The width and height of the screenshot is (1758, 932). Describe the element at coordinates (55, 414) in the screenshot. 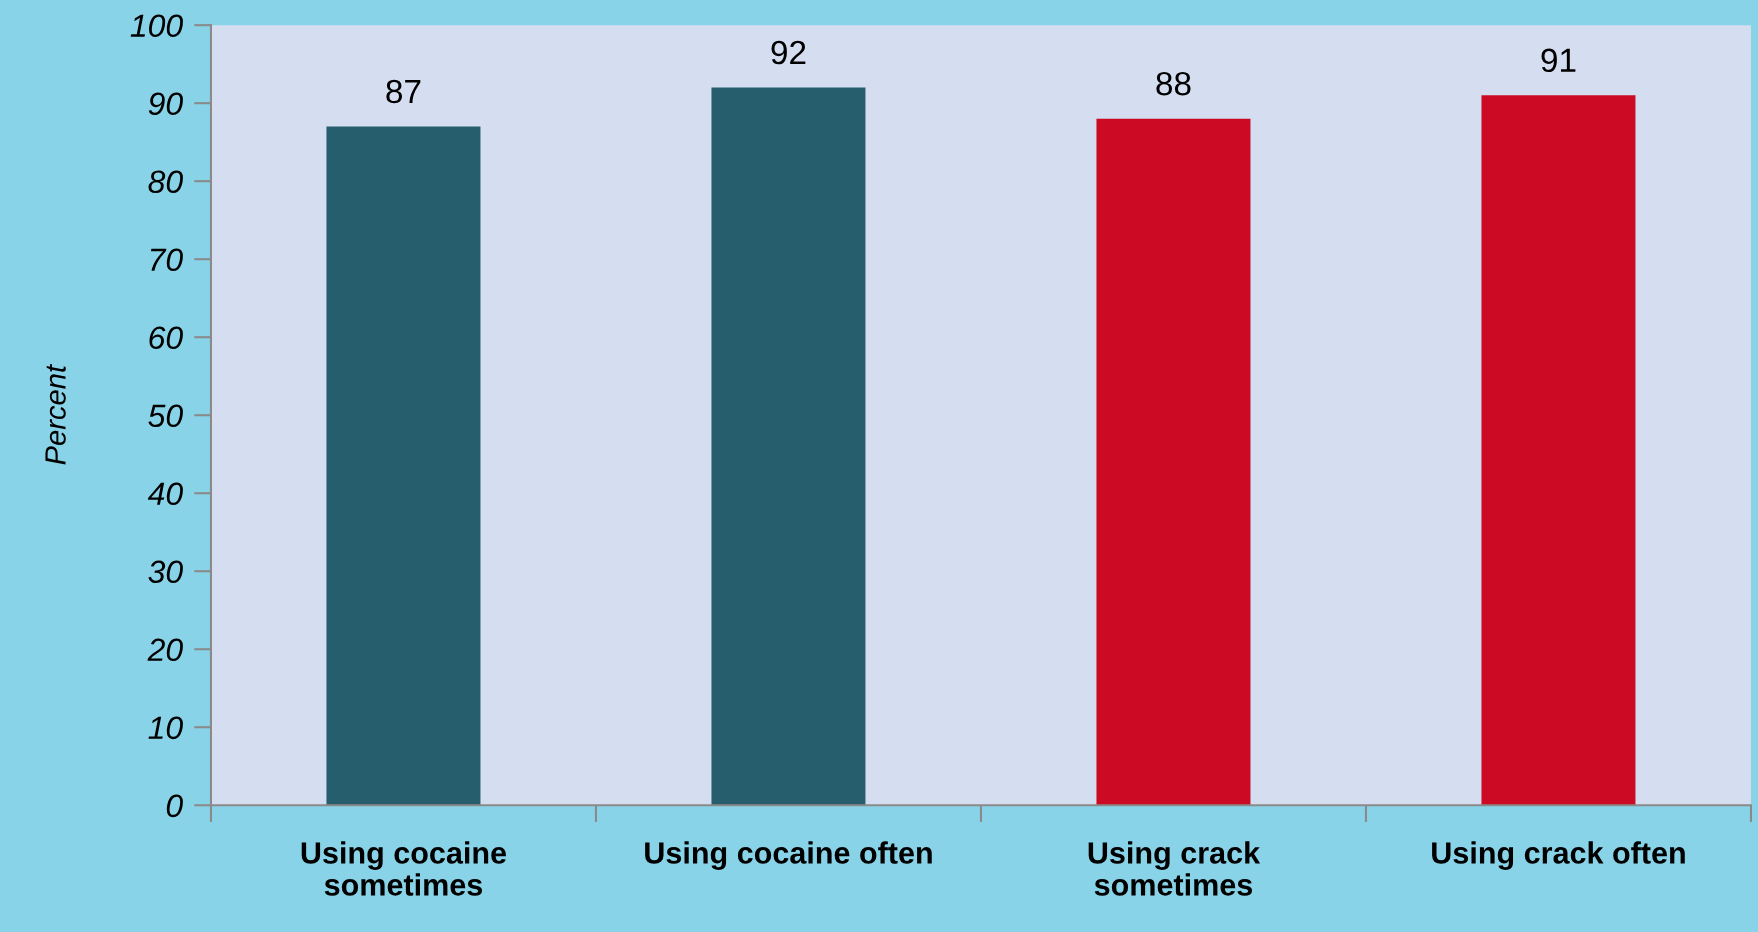

I see `y-axis-title: Percent` at that location.